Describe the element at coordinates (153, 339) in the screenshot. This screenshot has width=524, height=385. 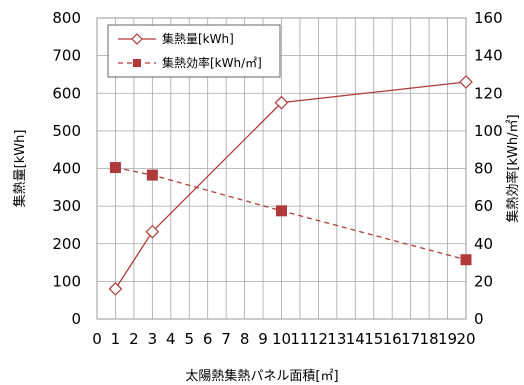
I see `x-tick-label: 3` at that location.